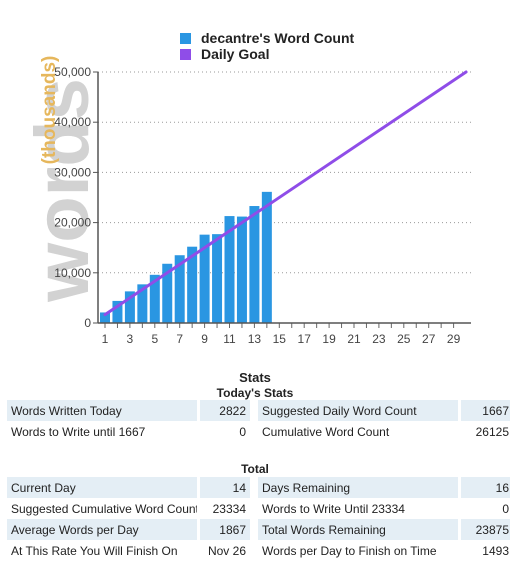 The width and height of the screenshot is (510, 565). What do you see at coordinates (204, 339) in the screenshot?
I see `x-tick-label: 9` at bounding box center [204, 339].